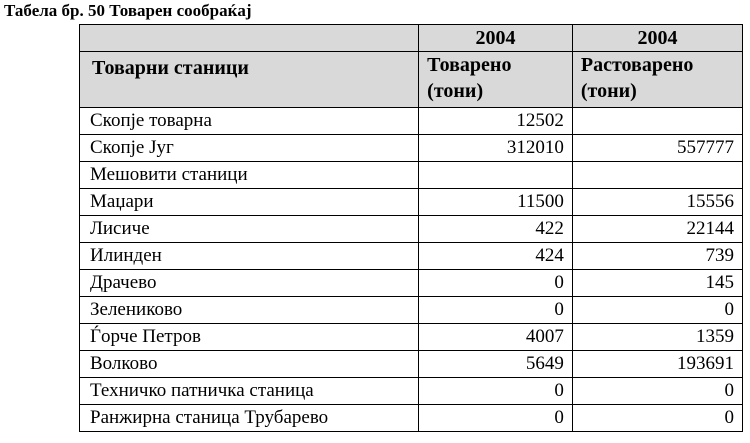  Describe the element at coordinates (495, 202) in the screenshot. I see `loaded-tonnes-cell: 11500` at that location.